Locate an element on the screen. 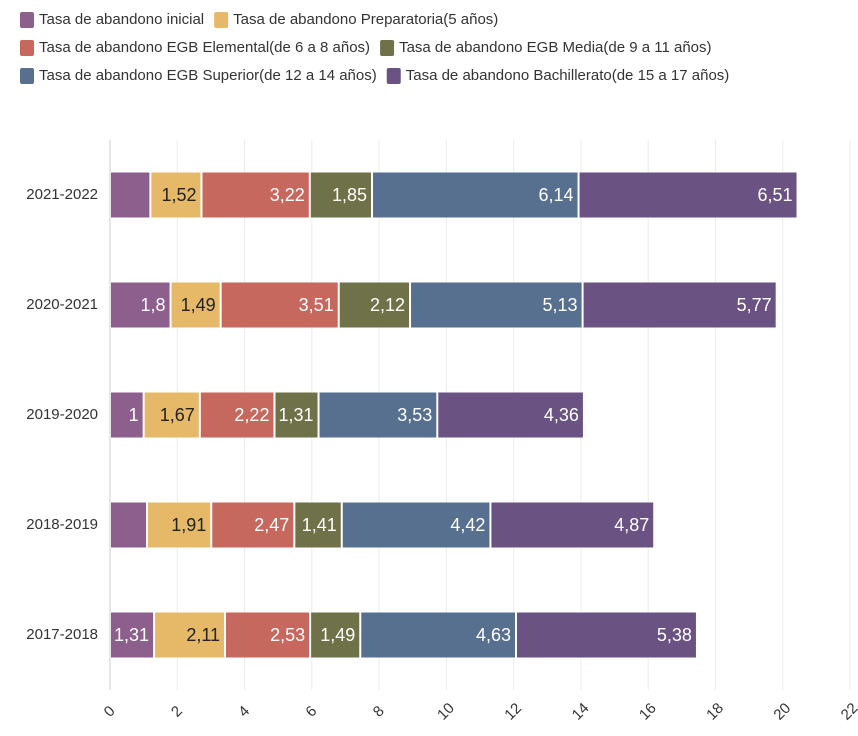  data-label: 2,11 is located at coordinates (203, 635).